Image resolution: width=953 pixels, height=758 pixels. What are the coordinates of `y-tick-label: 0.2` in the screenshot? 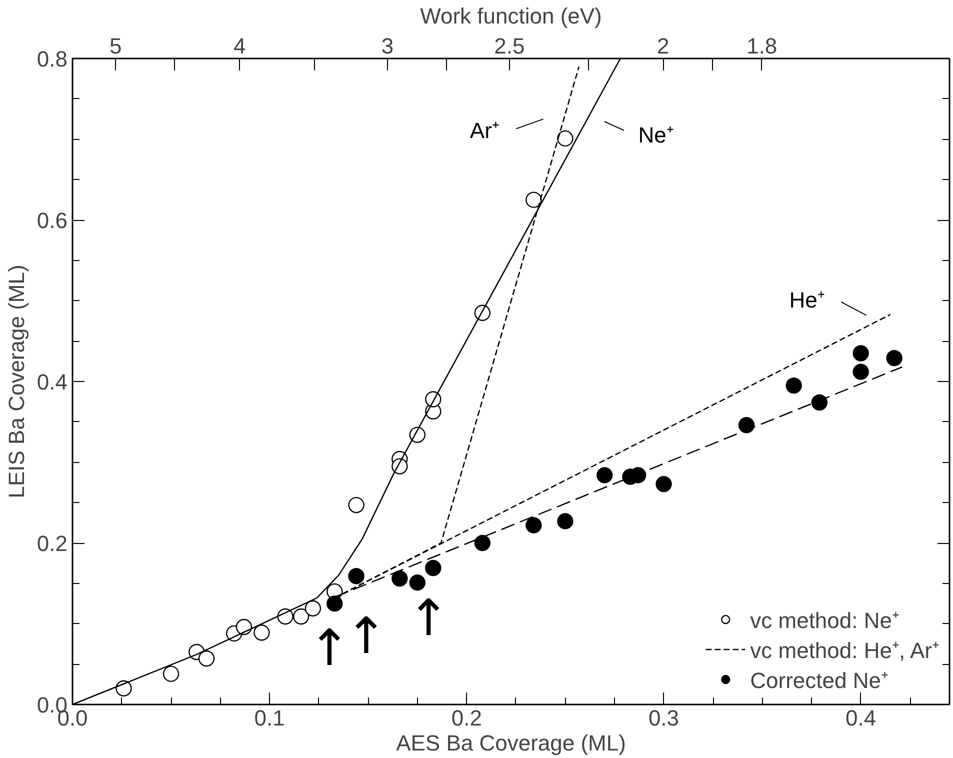 It's located at (52, 543).